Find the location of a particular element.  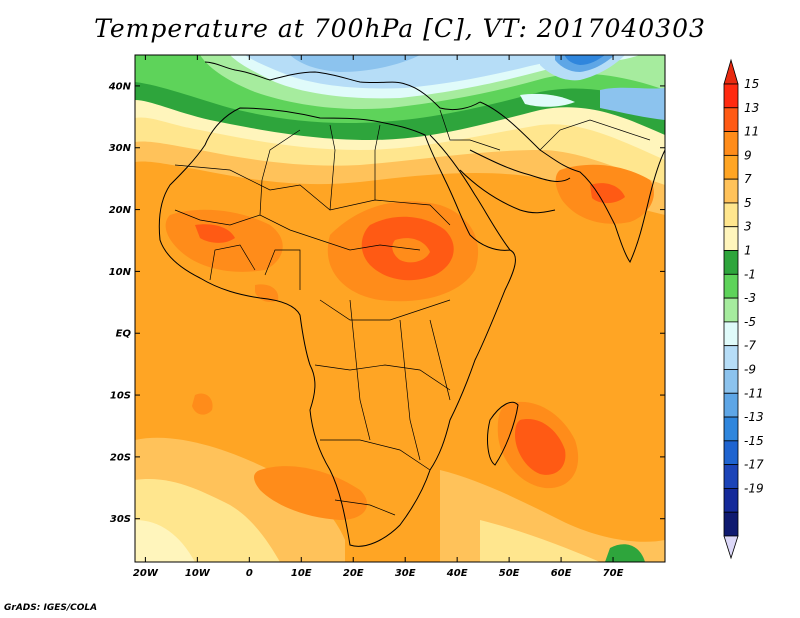

lat-tick-label: 10S is located at coordinates (120, 396).